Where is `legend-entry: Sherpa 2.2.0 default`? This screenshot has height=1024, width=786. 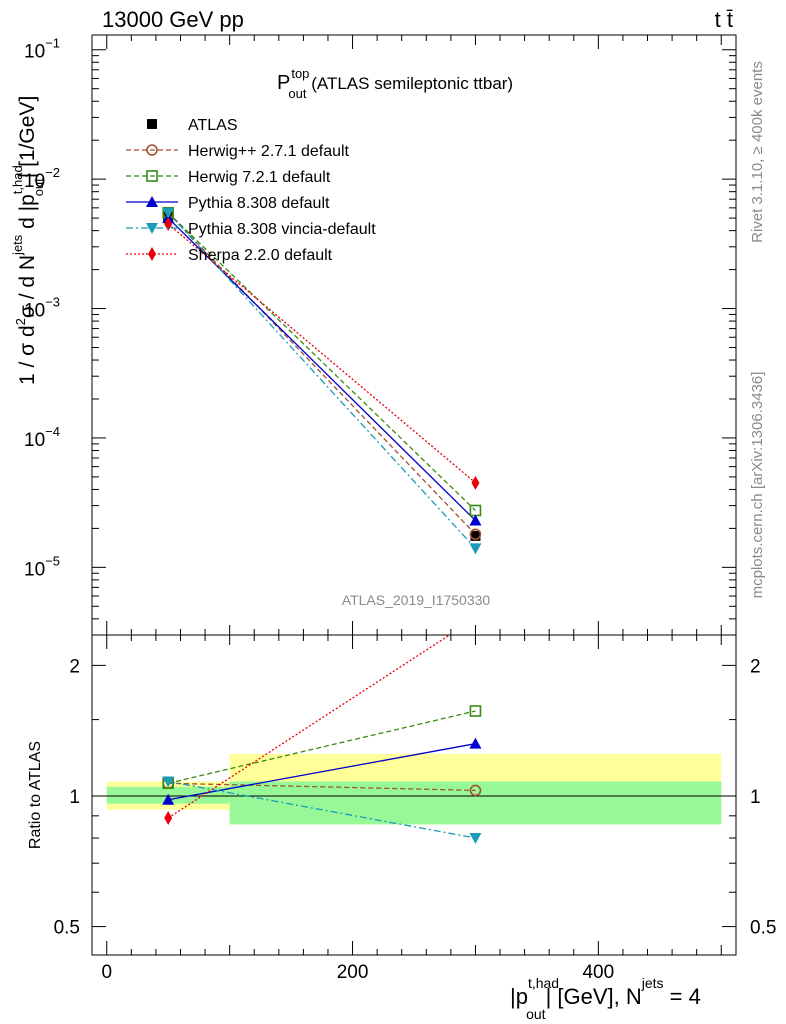 legend-entry: Sherpa 2.2.0 default is located at coordinates (229, 255).